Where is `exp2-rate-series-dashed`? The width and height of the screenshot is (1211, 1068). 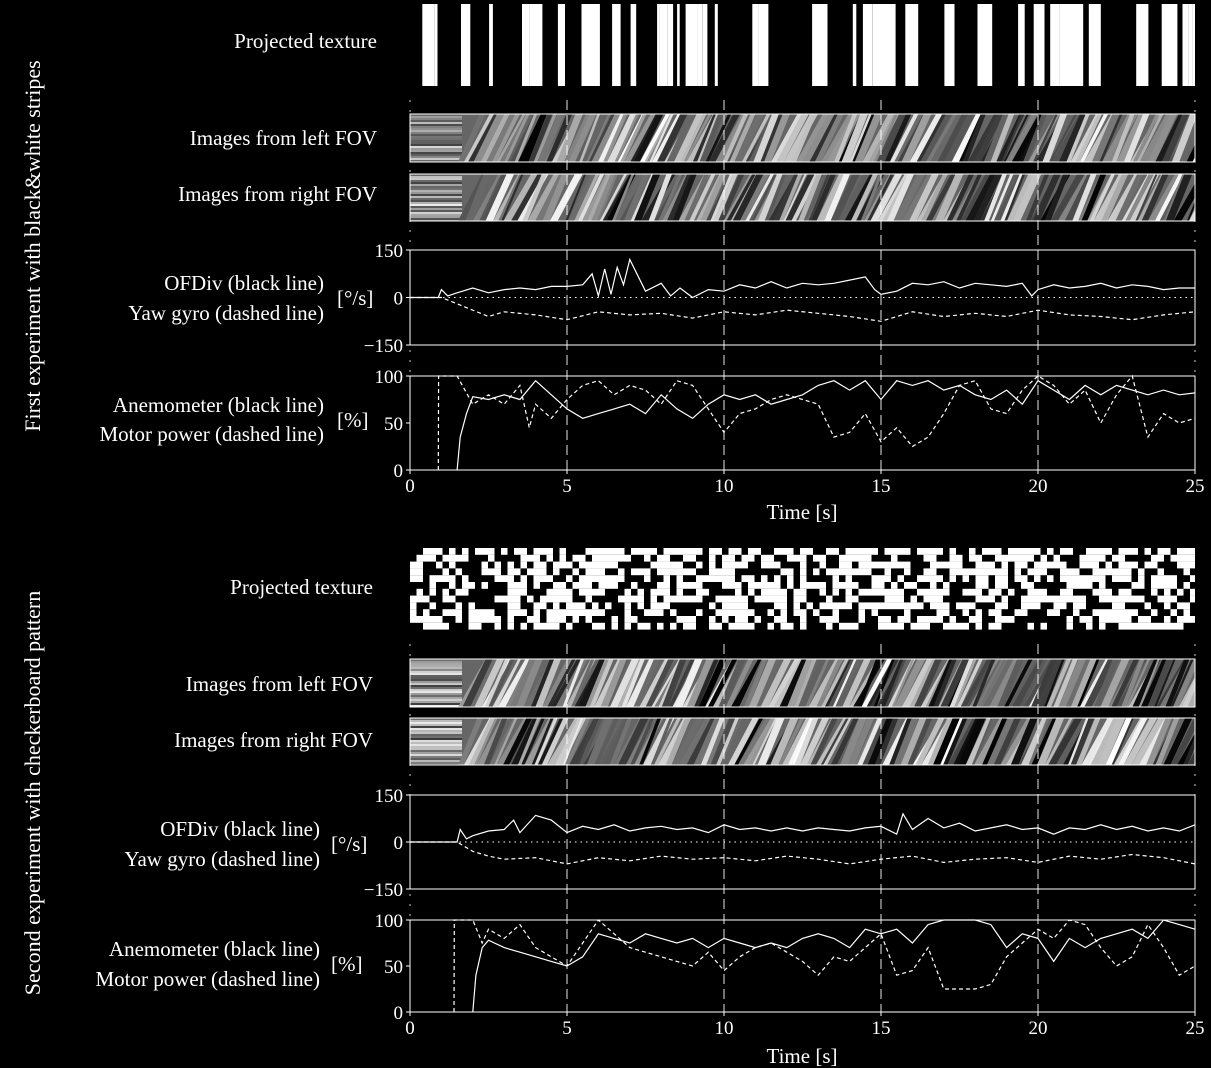
exp2-rate-series-dashed is located at coordinates (803, 853).